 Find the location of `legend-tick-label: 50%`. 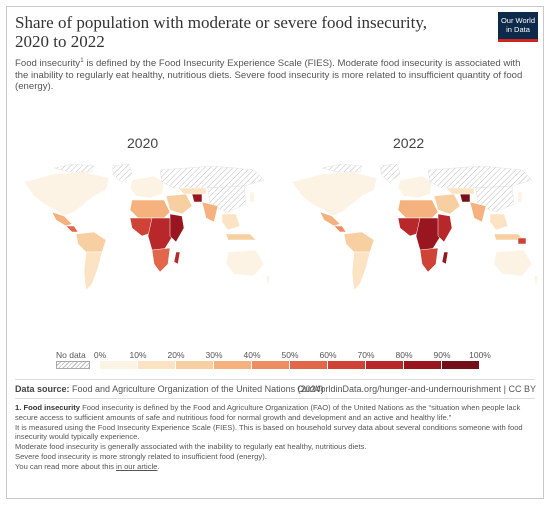

legend-tick-label: 50% is located at coordinates (290, 355).